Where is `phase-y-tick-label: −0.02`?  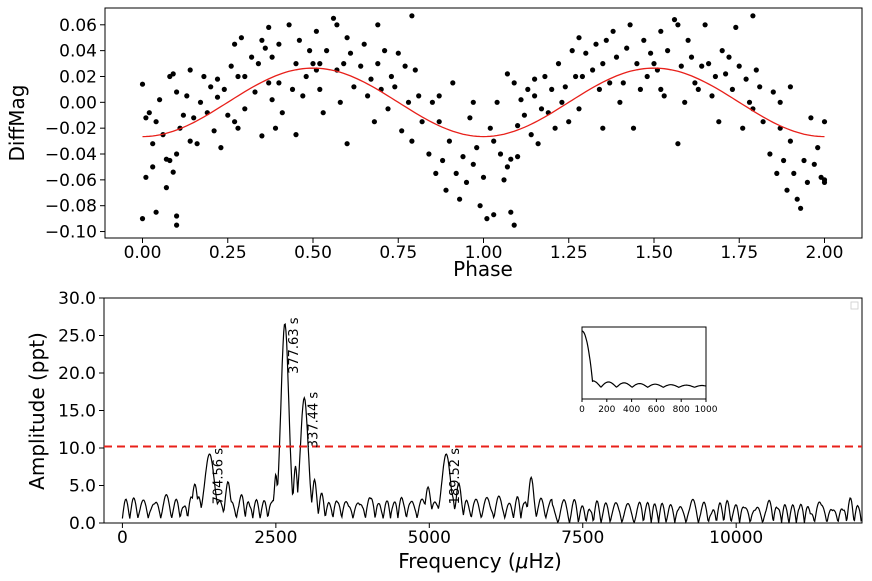 phase-y-tick-label: −0.02 is located at coordinates (71, 129).